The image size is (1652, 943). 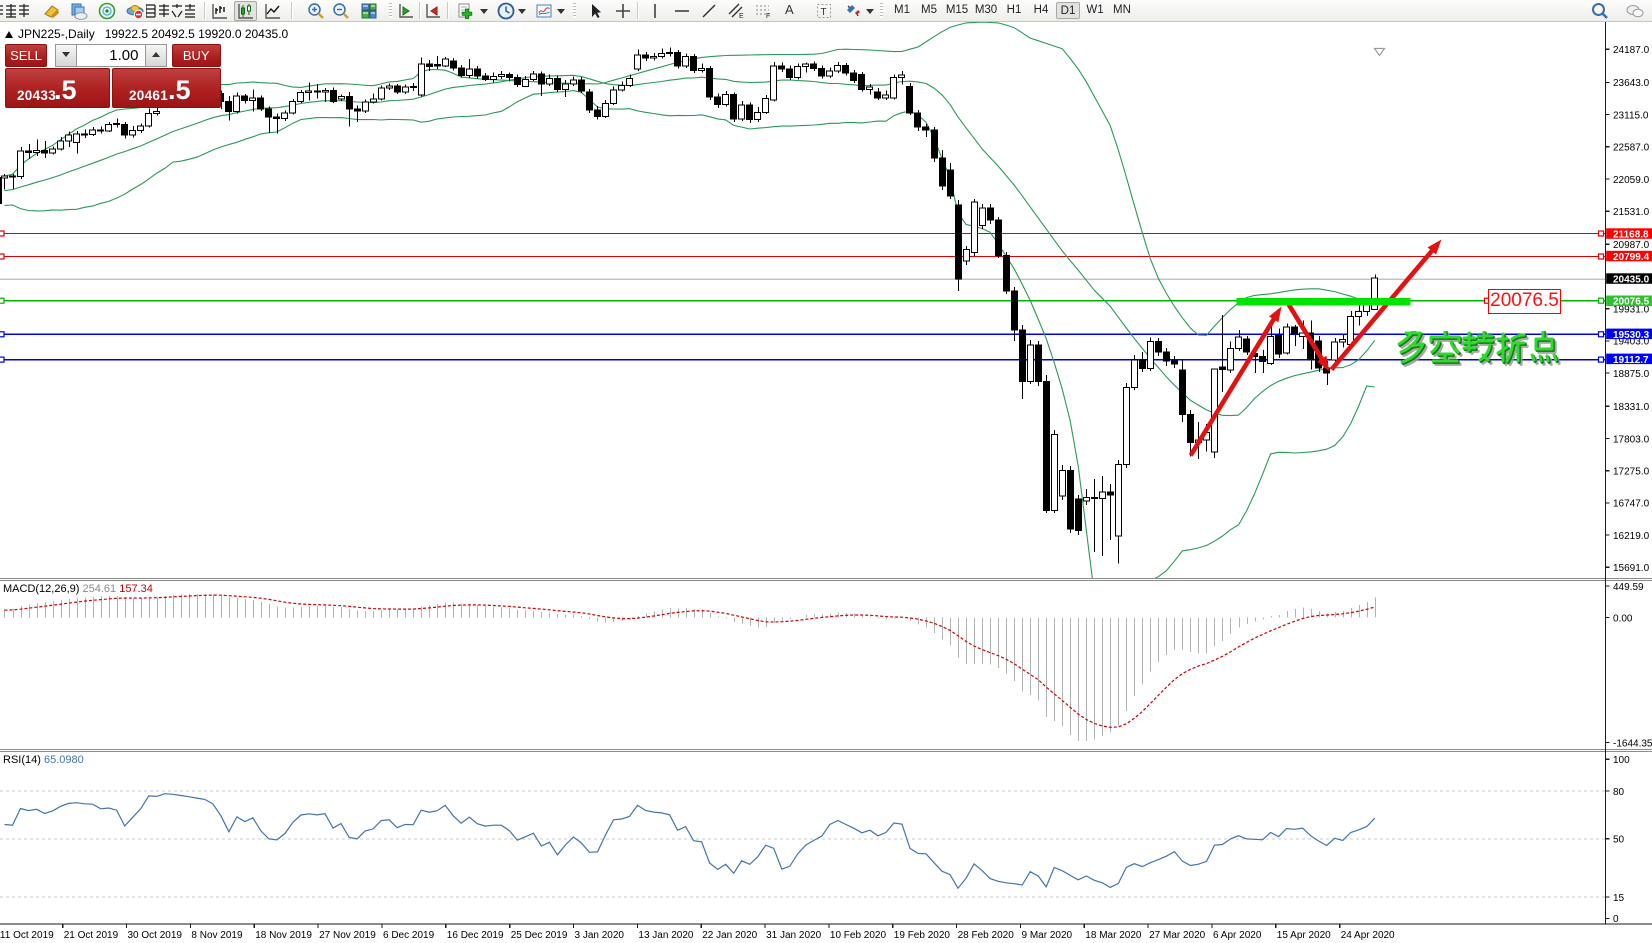 What do you see at coordinates (1631, 310) in the screenshot?
I see `svg-text: 19931.0` at bounding box center [1631, 310].